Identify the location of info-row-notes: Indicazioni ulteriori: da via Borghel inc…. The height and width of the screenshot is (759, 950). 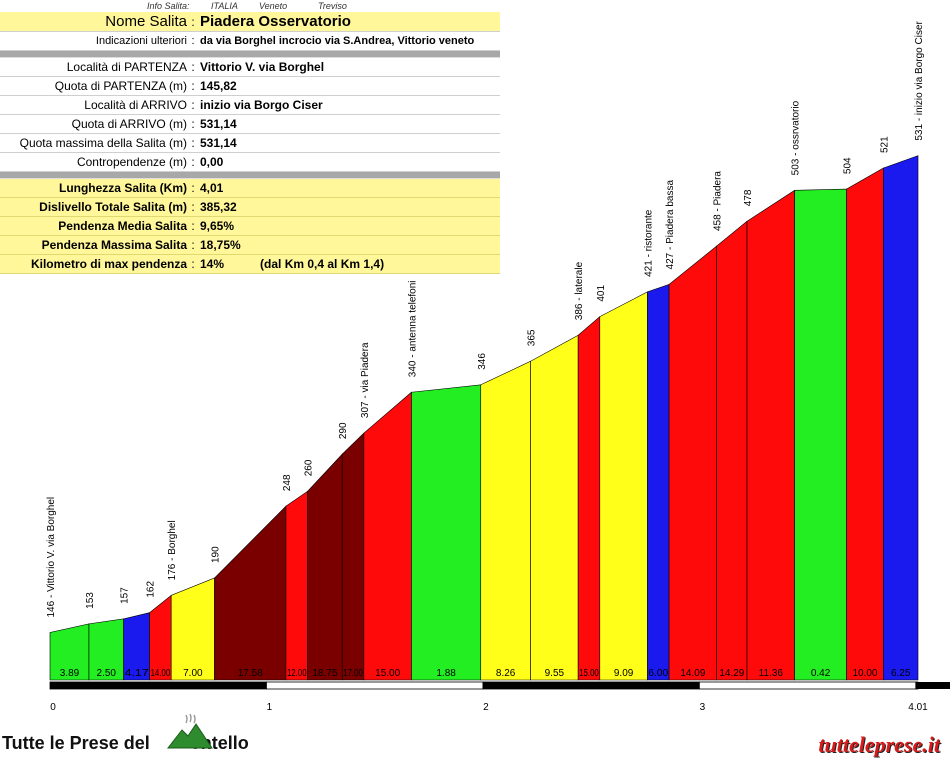
(250, 41).